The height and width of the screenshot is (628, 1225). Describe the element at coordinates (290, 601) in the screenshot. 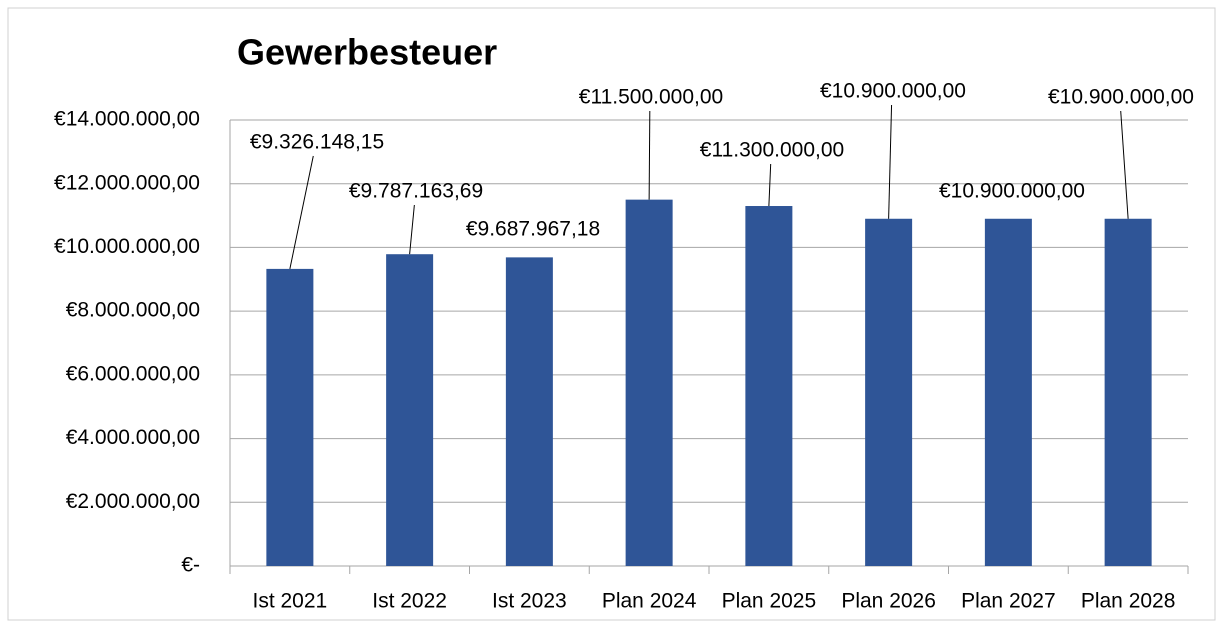

I see `x-tick-label: Ist 2021` at that location.